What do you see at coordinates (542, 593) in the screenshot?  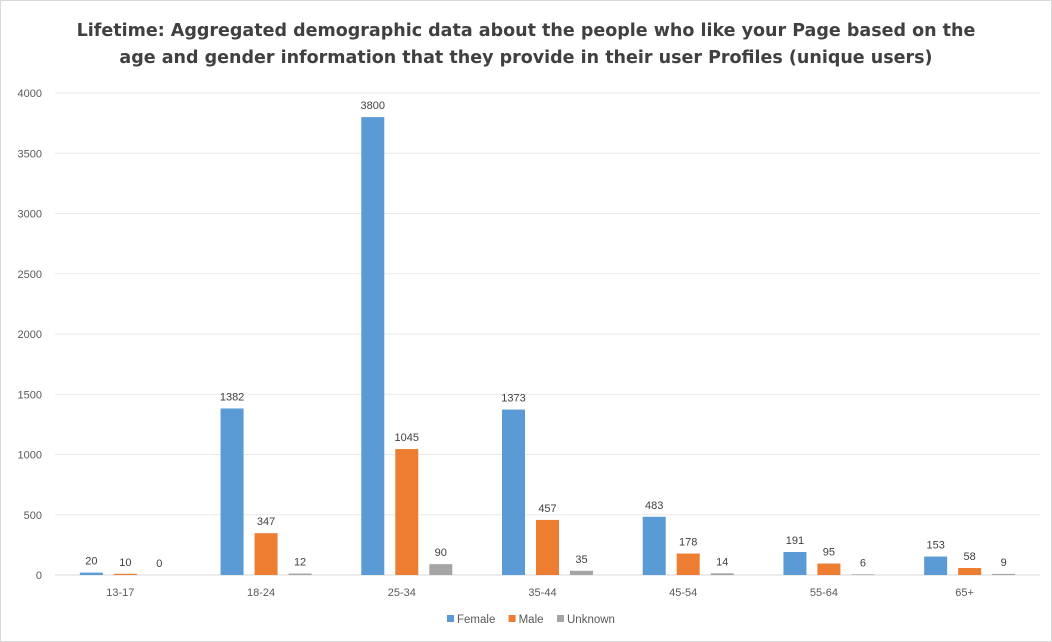 I see `x-tick-label: 35-44` at bounding box center [542, 593].